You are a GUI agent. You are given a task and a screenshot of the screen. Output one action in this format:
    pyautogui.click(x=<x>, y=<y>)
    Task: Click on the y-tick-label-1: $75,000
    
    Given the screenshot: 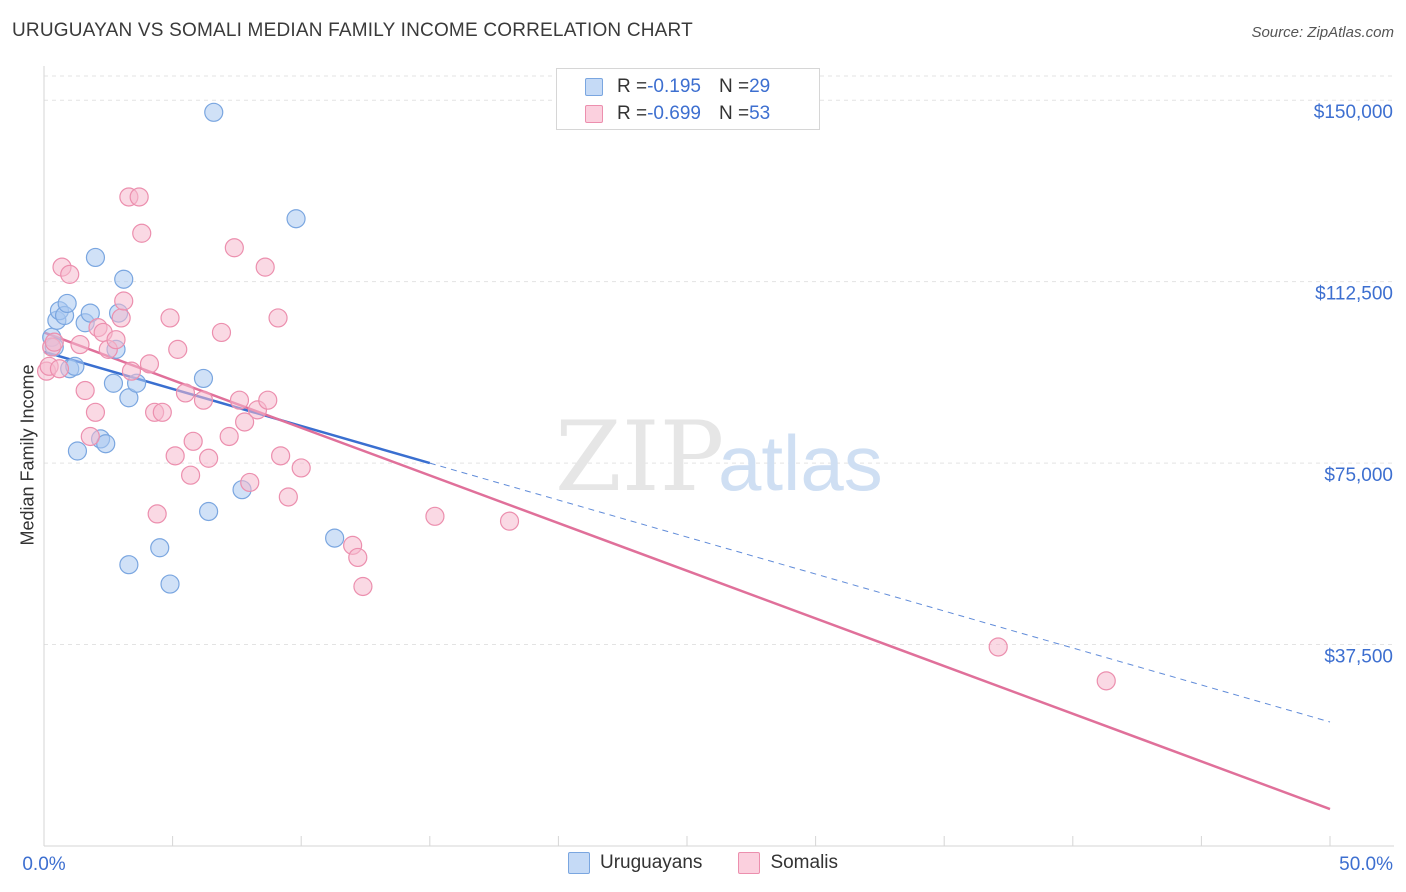 What is the action you would take?
    pyautogui.click(x=1358, y=475)
    